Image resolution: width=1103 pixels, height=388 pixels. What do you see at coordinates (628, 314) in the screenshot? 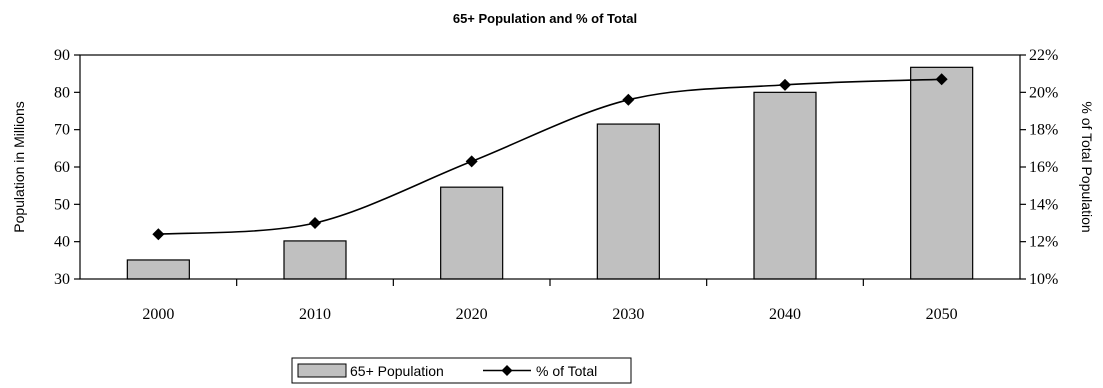
I see `x-tick-label-2030: 2030` at bounding box center [628, 314].